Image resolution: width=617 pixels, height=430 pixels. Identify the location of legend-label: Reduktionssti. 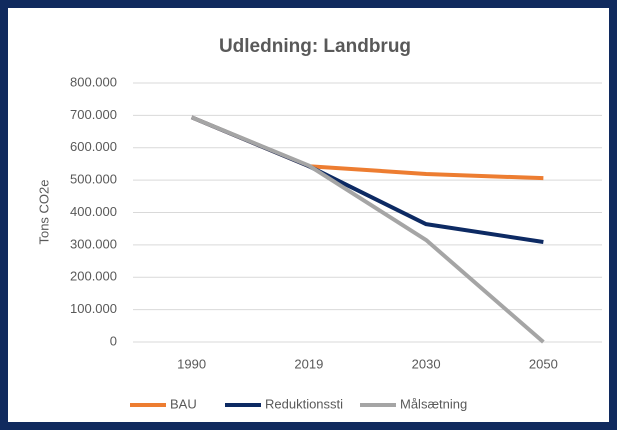
(304, 403).